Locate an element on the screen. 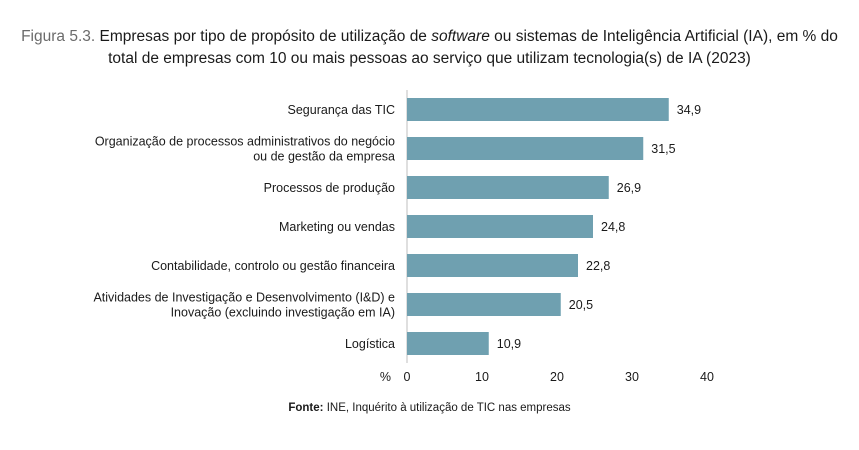 The image size is (859, 450). x-tick-label: 10 is located at coordinates (482, 377).